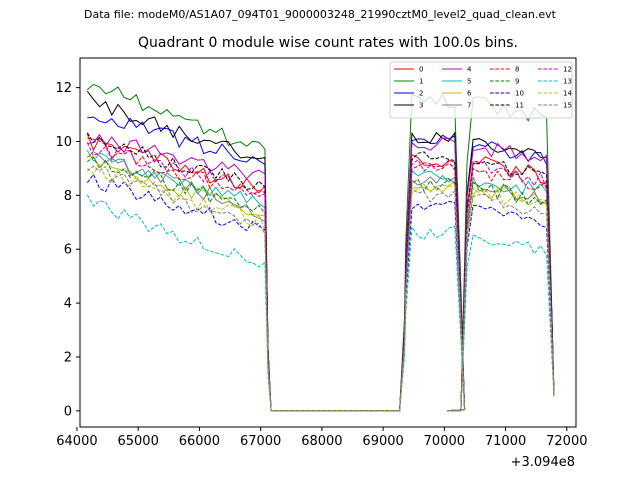 The height and width of the screenshot is (480, 640). Describe the element at coordinates (469, 106) in the screenshot. I see `legend-label-7: 7` at that location.